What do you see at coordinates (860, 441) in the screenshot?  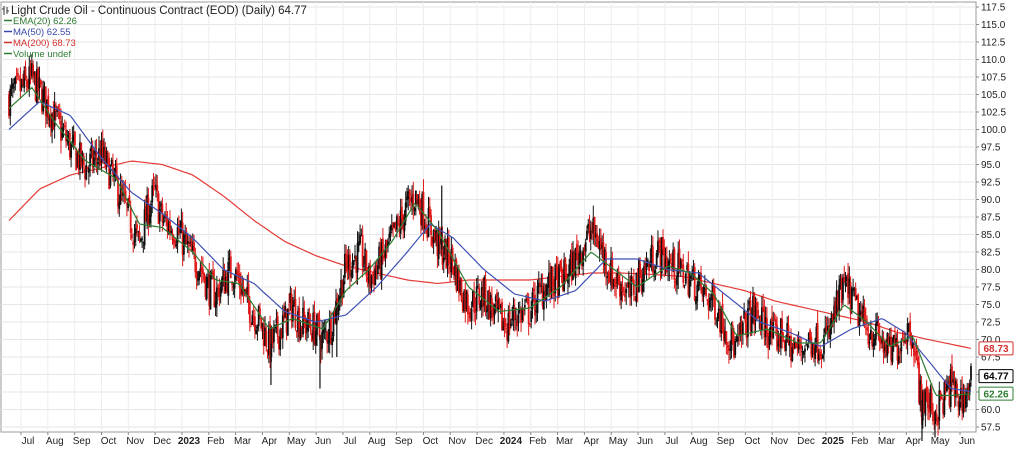 I see `x-tick-label: Feb` at bounding box center [860, 441].